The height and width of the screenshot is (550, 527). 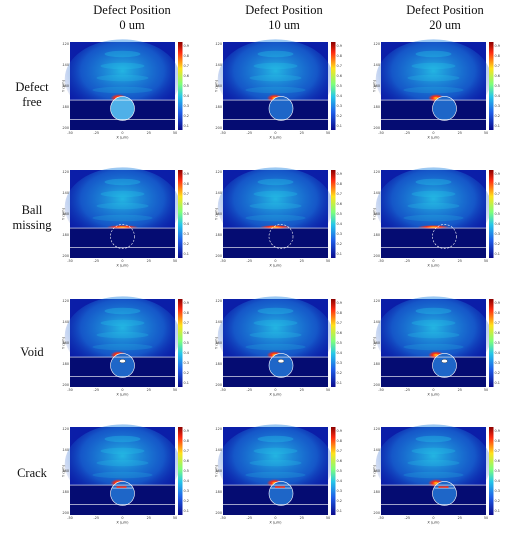 I want to click on field-pattern, so click(x=433, y=207).